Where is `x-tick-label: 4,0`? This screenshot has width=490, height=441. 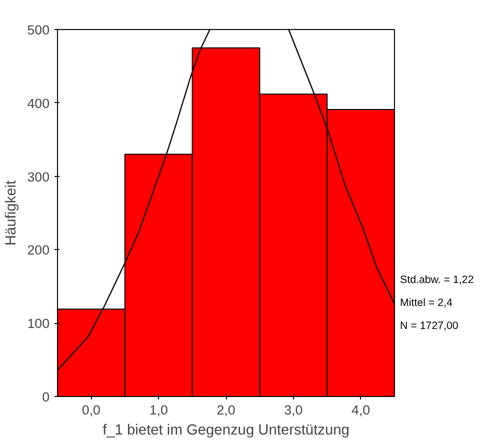
x-tick-label: 4,0 is located at coordinates (361, 410).